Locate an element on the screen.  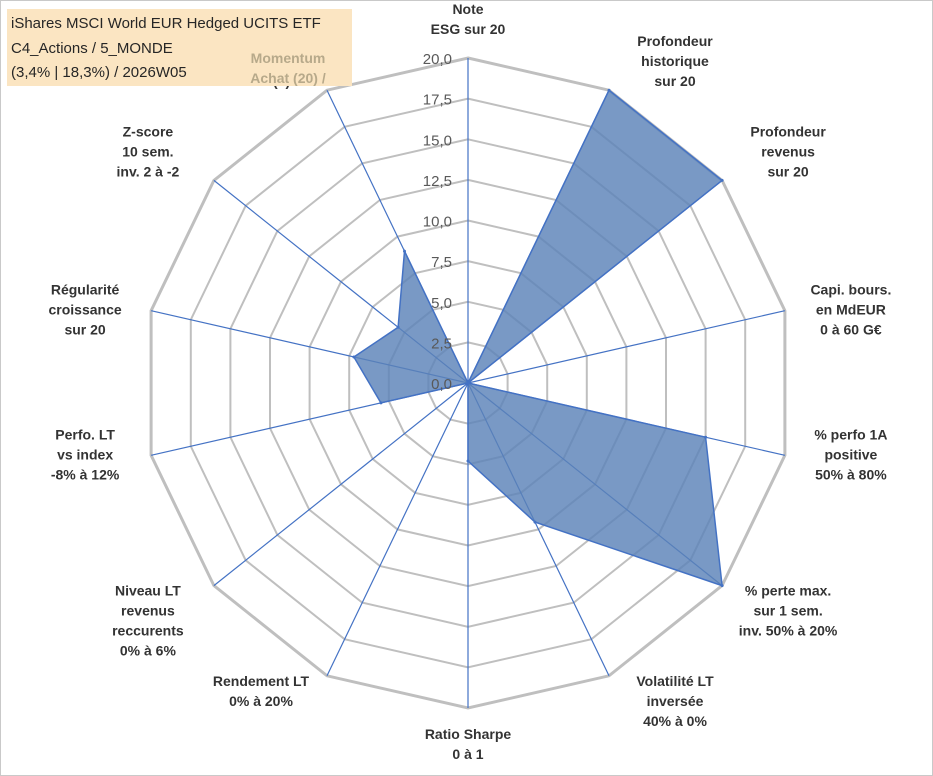
axis-label-5: % perte max. sur 1 sem. inv. 50% à 20% is located at coordinates (788, 611).